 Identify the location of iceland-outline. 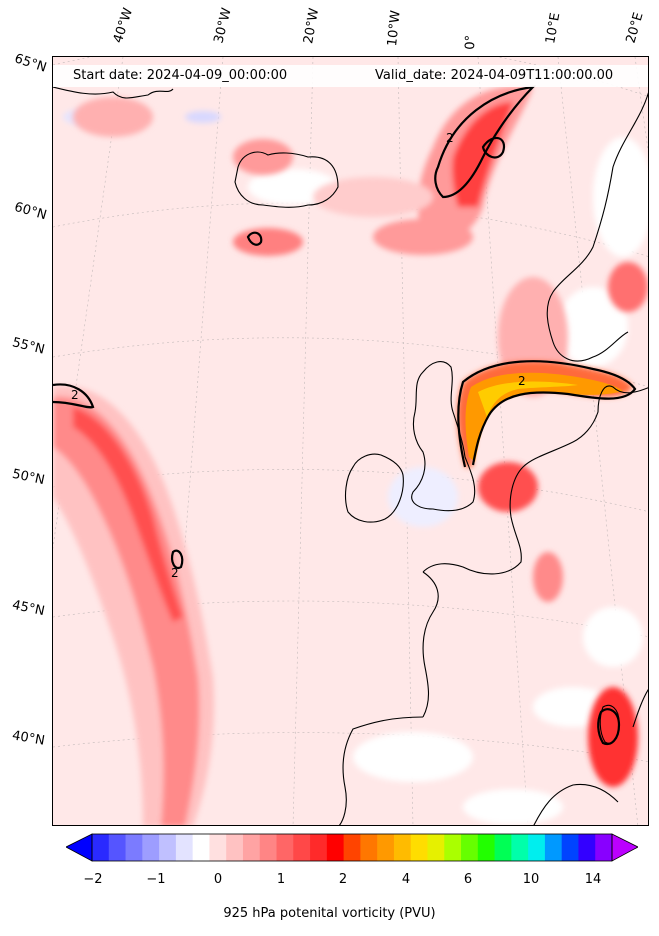
(286, 179).